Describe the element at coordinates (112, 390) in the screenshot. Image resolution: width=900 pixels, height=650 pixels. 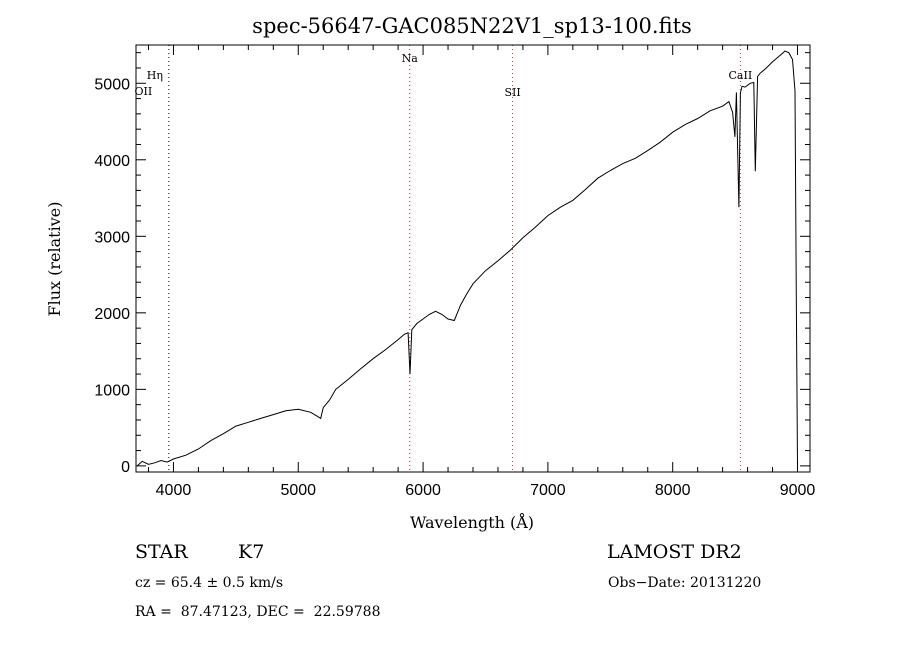
I see `y-tick-label: 1000` at that location.